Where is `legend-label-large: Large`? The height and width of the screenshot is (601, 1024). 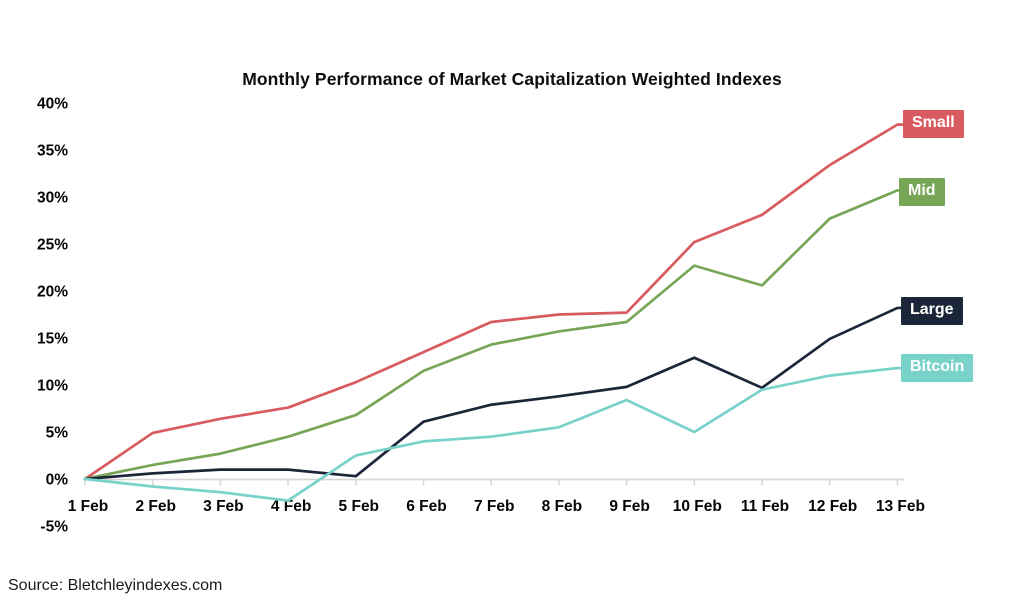
legend-label-large: Large is located at coordinates (932, 311).